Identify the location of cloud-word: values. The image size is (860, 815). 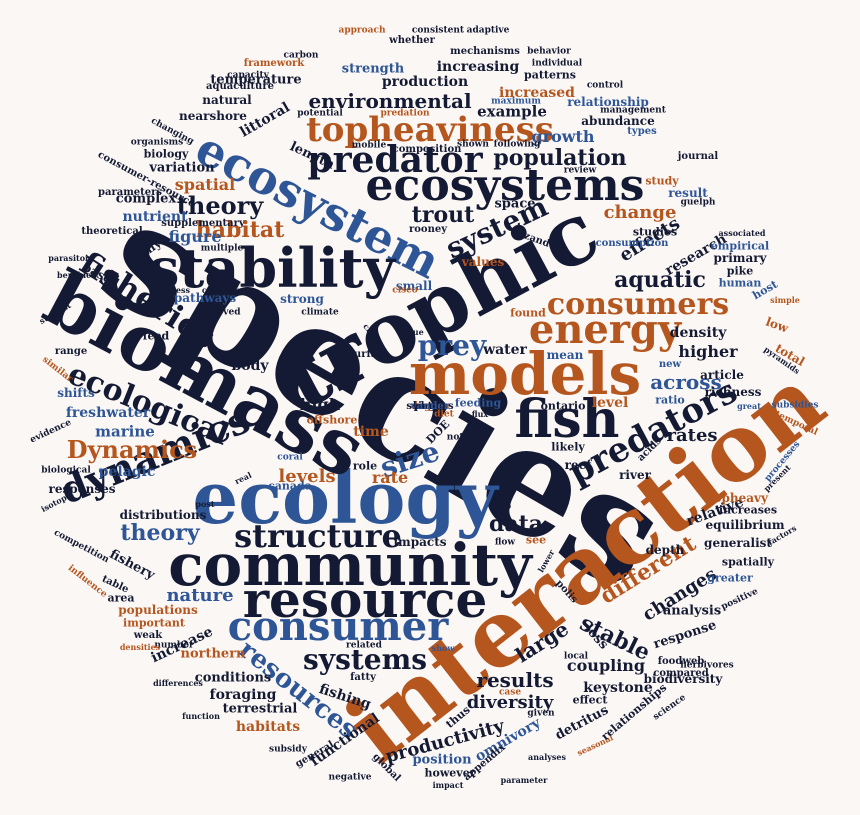
(483, 262).